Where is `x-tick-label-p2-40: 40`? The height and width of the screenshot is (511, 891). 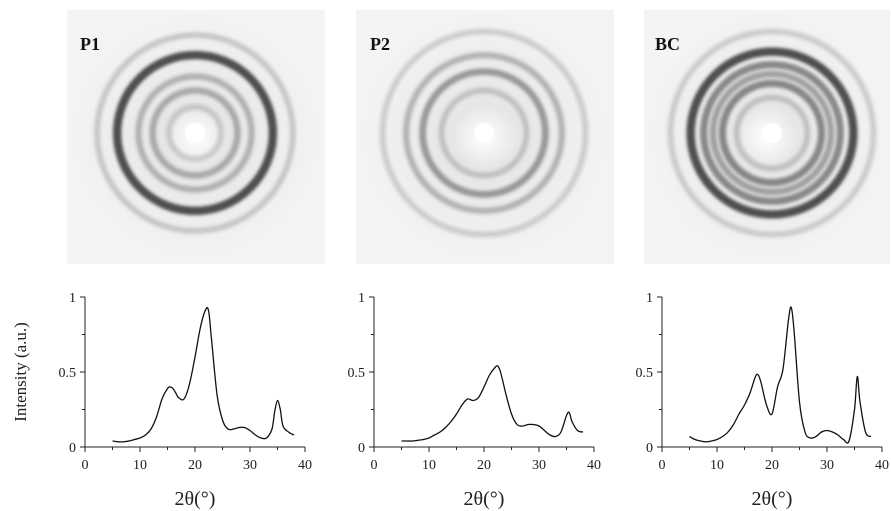
x-tick-label-p2-40: 40 is located at coordinates (594, 465).